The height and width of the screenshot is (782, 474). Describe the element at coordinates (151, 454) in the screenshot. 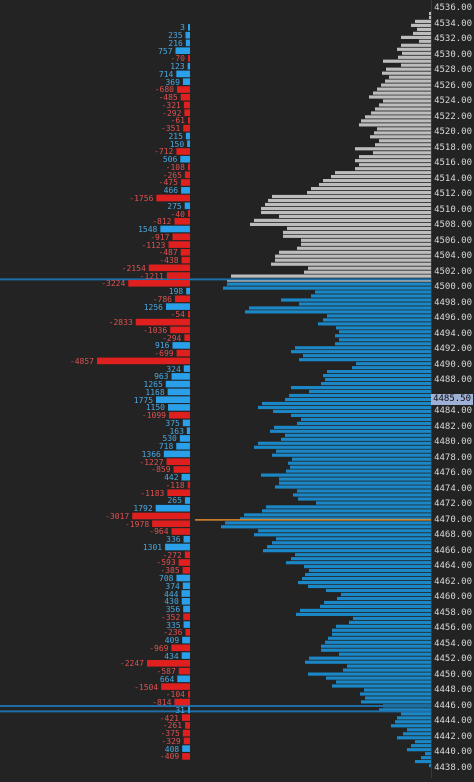

I see `delta-label: 1366` at that location.